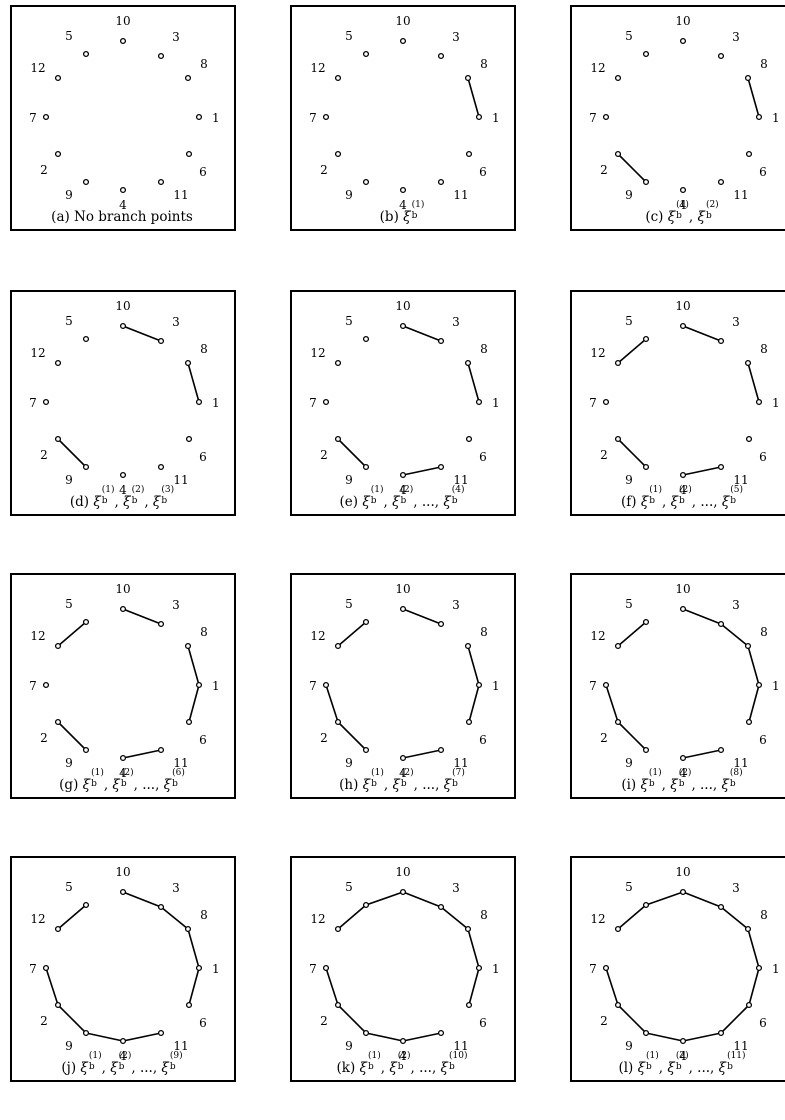  Describe the element at coordinates (682, 498) in the screenshot. I see `panel-caption: (f) ξ (1) b, ξ (2) b, ..., ξ (5) b` at that location.